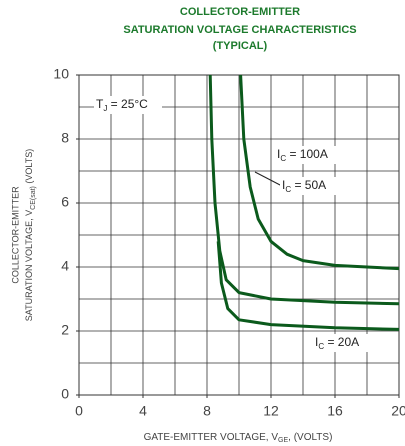 This screenshot has height=446, width=405. I want to click on series-label: IC = 100A, so click(302, 155).